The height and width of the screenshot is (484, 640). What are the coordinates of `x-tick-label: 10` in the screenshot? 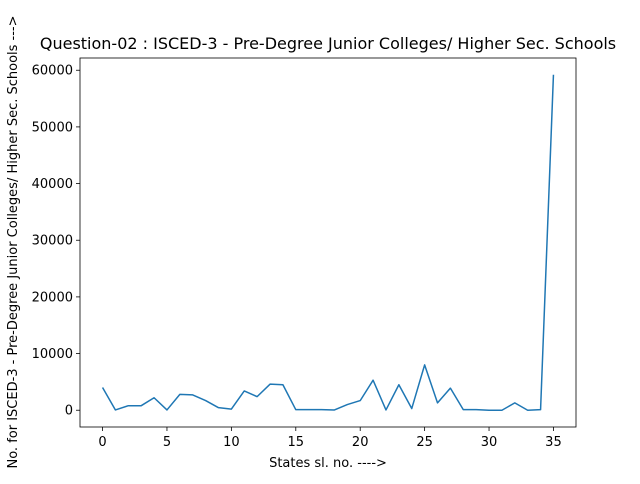 It's located at (231, 442).